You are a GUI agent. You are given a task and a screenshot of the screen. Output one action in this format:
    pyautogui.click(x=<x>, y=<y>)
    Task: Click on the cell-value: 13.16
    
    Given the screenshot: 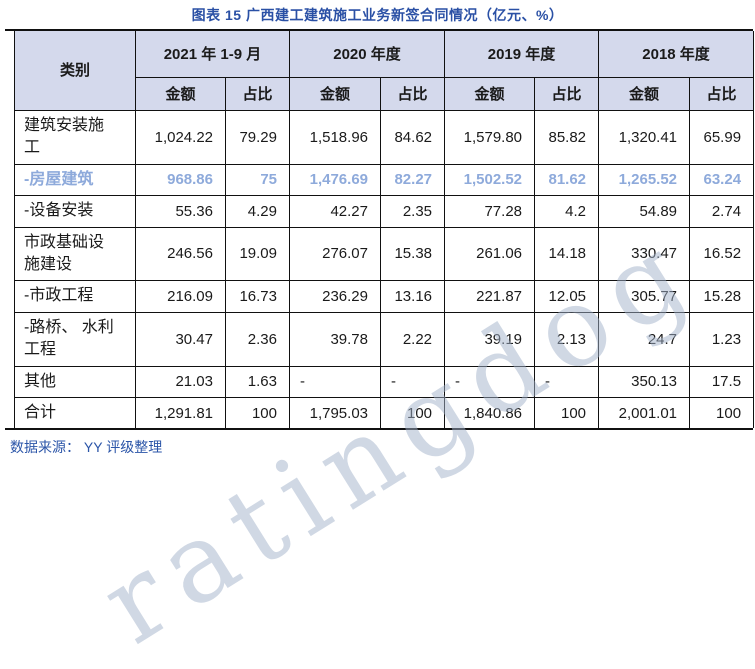 What is the action you would take?
    pyautogui.click(x=412, y=296)
    